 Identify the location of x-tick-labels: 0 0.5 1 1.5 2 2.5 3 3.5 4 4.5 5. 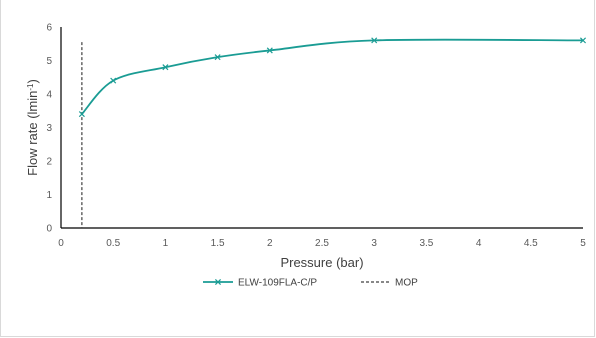
(322, 243).